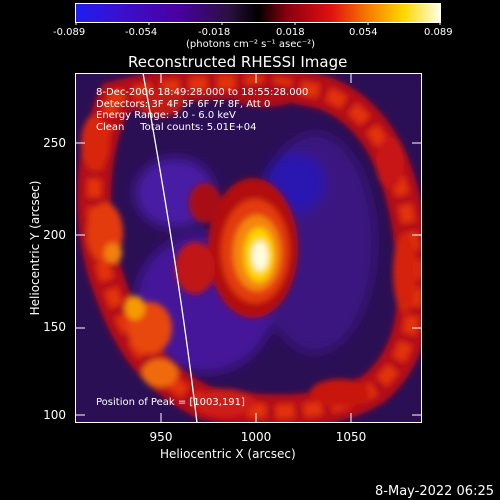 Image resolution: width=500 pixels, height=500 pixels. I want to click on y-tick-label: 100, so click(54, 415).